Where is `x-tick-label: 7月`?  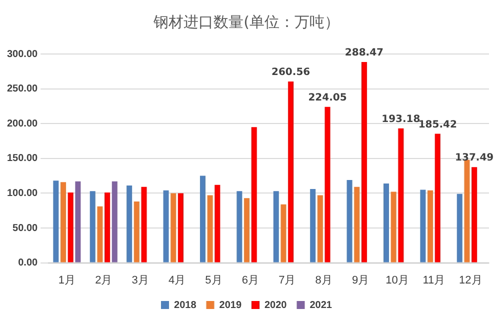
x-tick-label: 7月 is located at coordinates (287, 280).